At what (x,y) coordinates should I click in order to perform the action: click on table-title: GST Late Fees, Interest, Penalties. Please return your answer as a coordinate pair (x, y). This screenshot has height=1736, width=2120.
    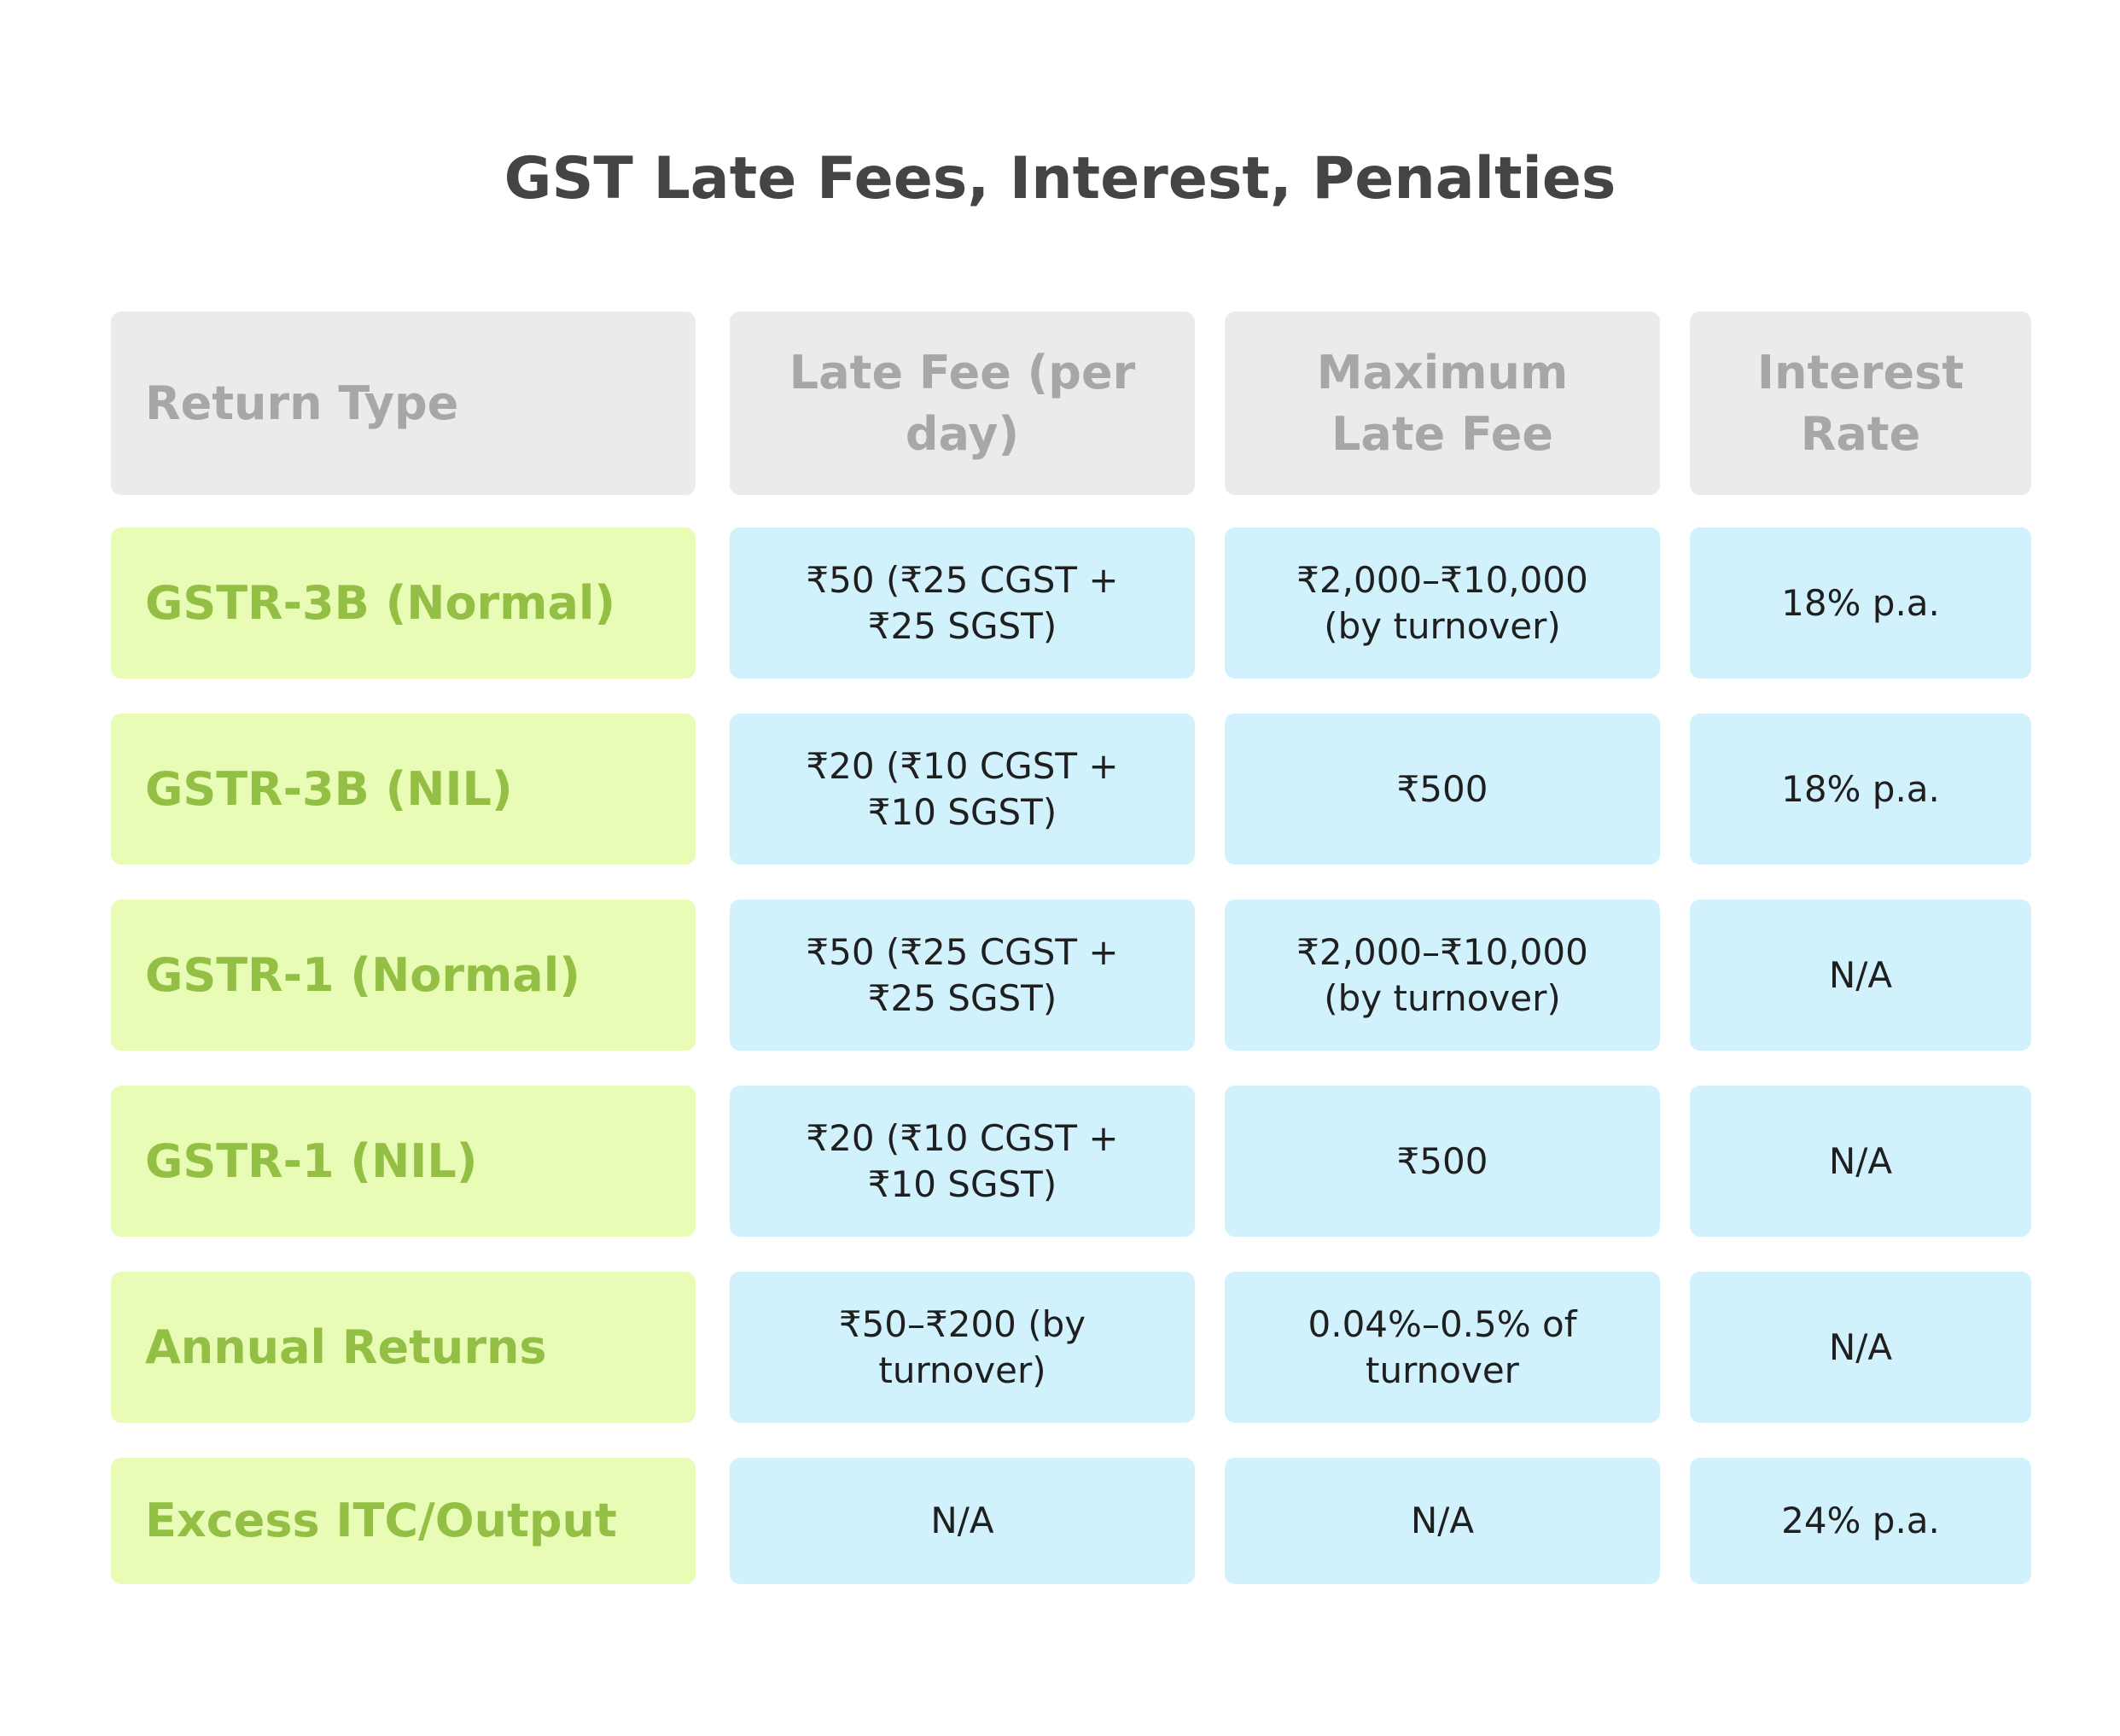
    Looking at the image, I should click on (1060, 179).